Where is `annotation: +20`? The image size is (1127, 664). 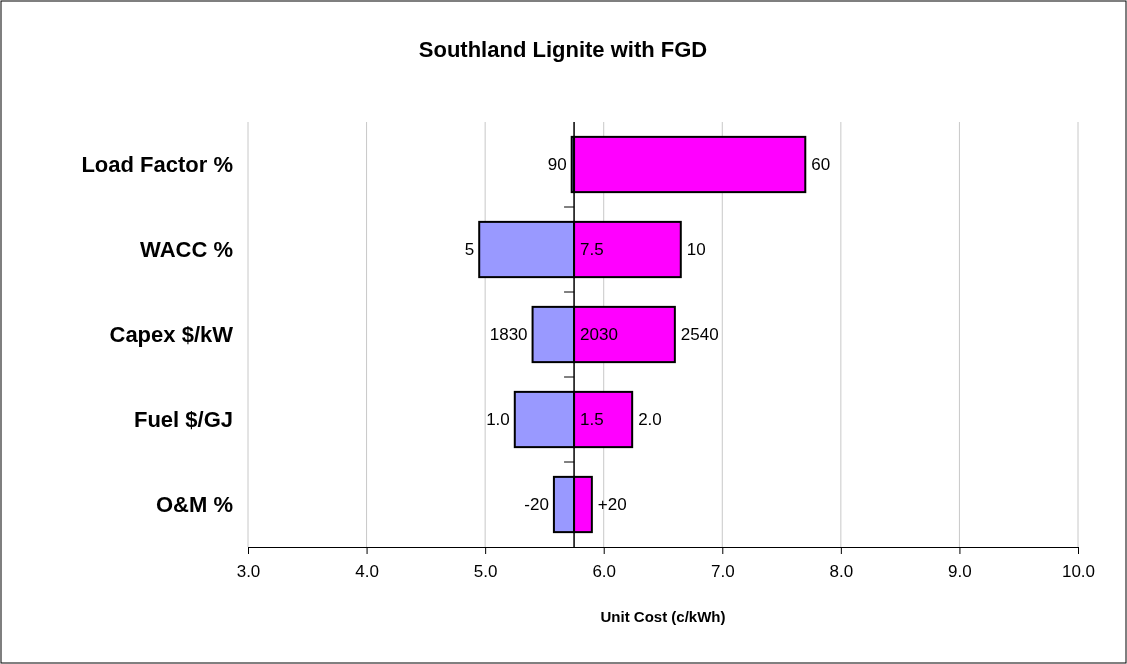
annotation: +20 is located at coordinates (612, 505).